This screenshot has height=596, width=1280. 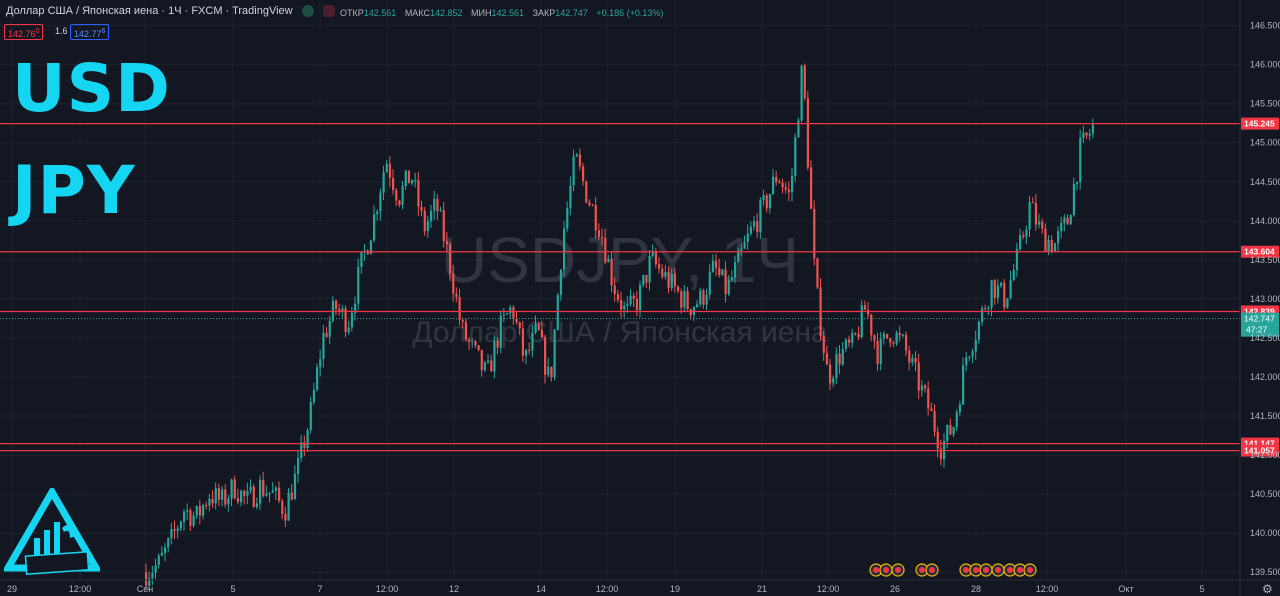 I want to click on x-tick-label: Сен, so click(x=145, y=589).